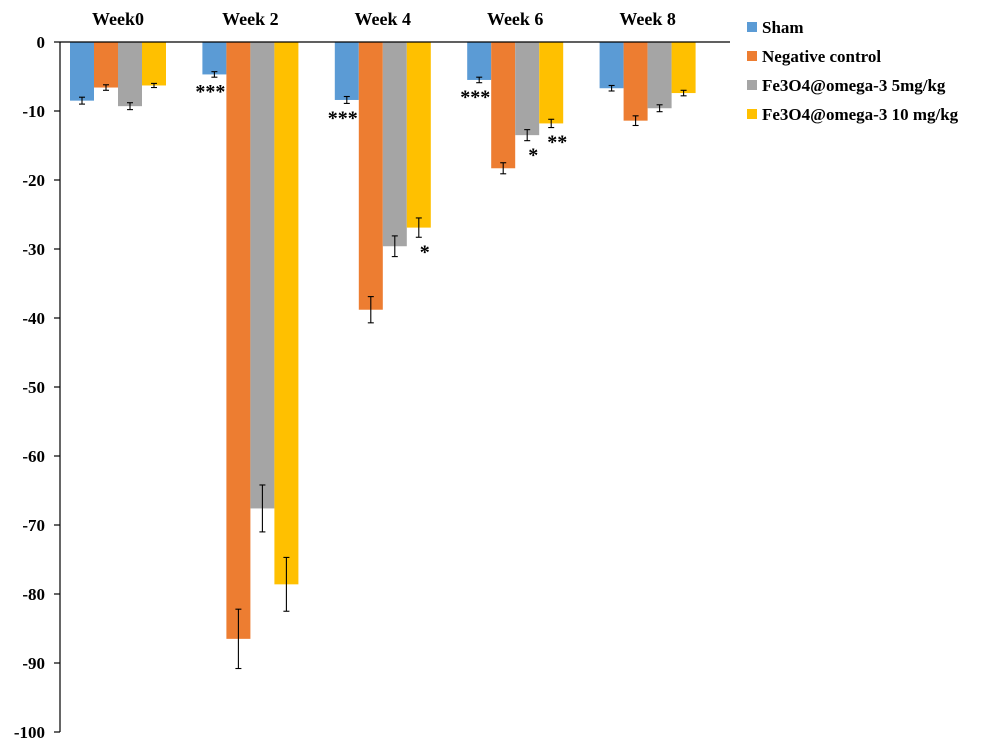  I want to click on category-label: Week 4, so click(383, 19).